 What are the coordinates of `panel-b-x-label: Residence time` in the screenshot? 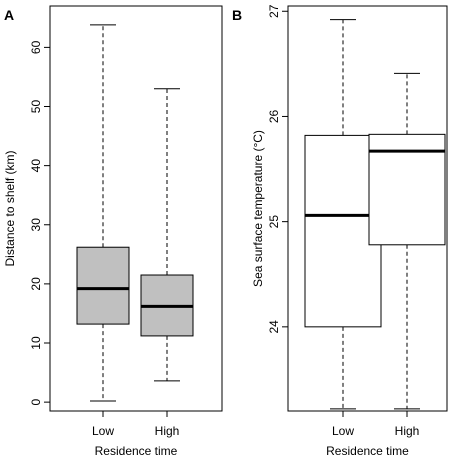 It's located at (367, 451).